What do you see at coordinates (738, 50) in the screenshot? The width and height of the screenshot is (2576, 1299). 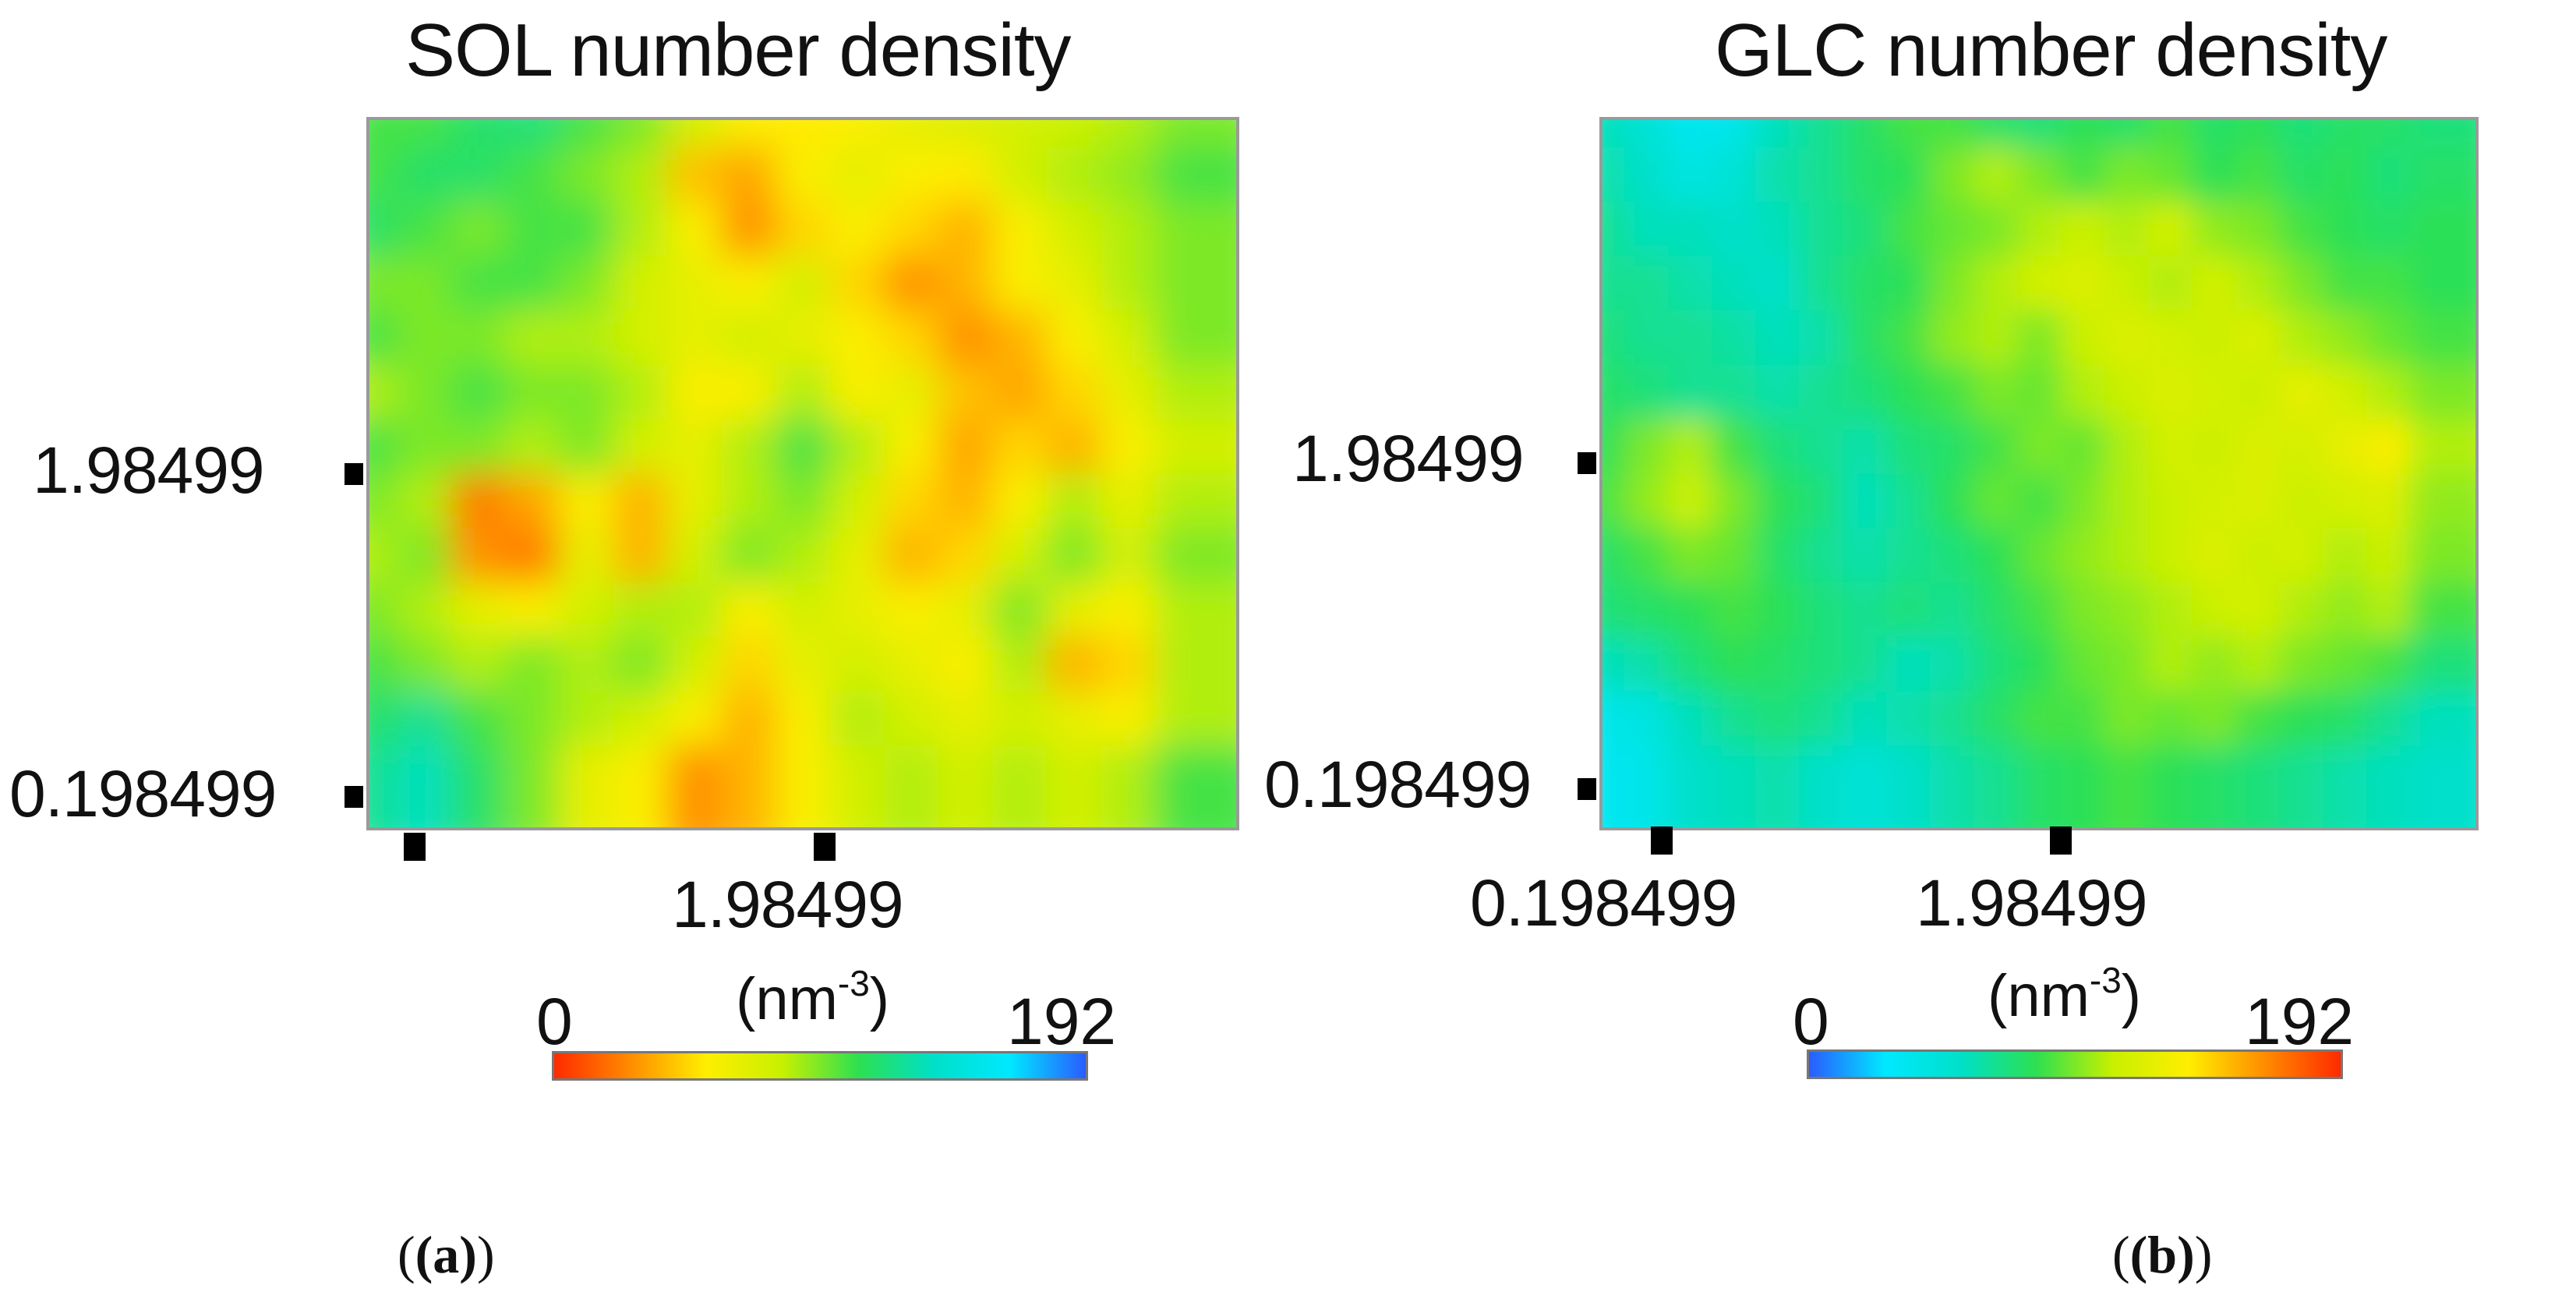 I see `chart-title: SOL number density` at bounding box center [738, 50].